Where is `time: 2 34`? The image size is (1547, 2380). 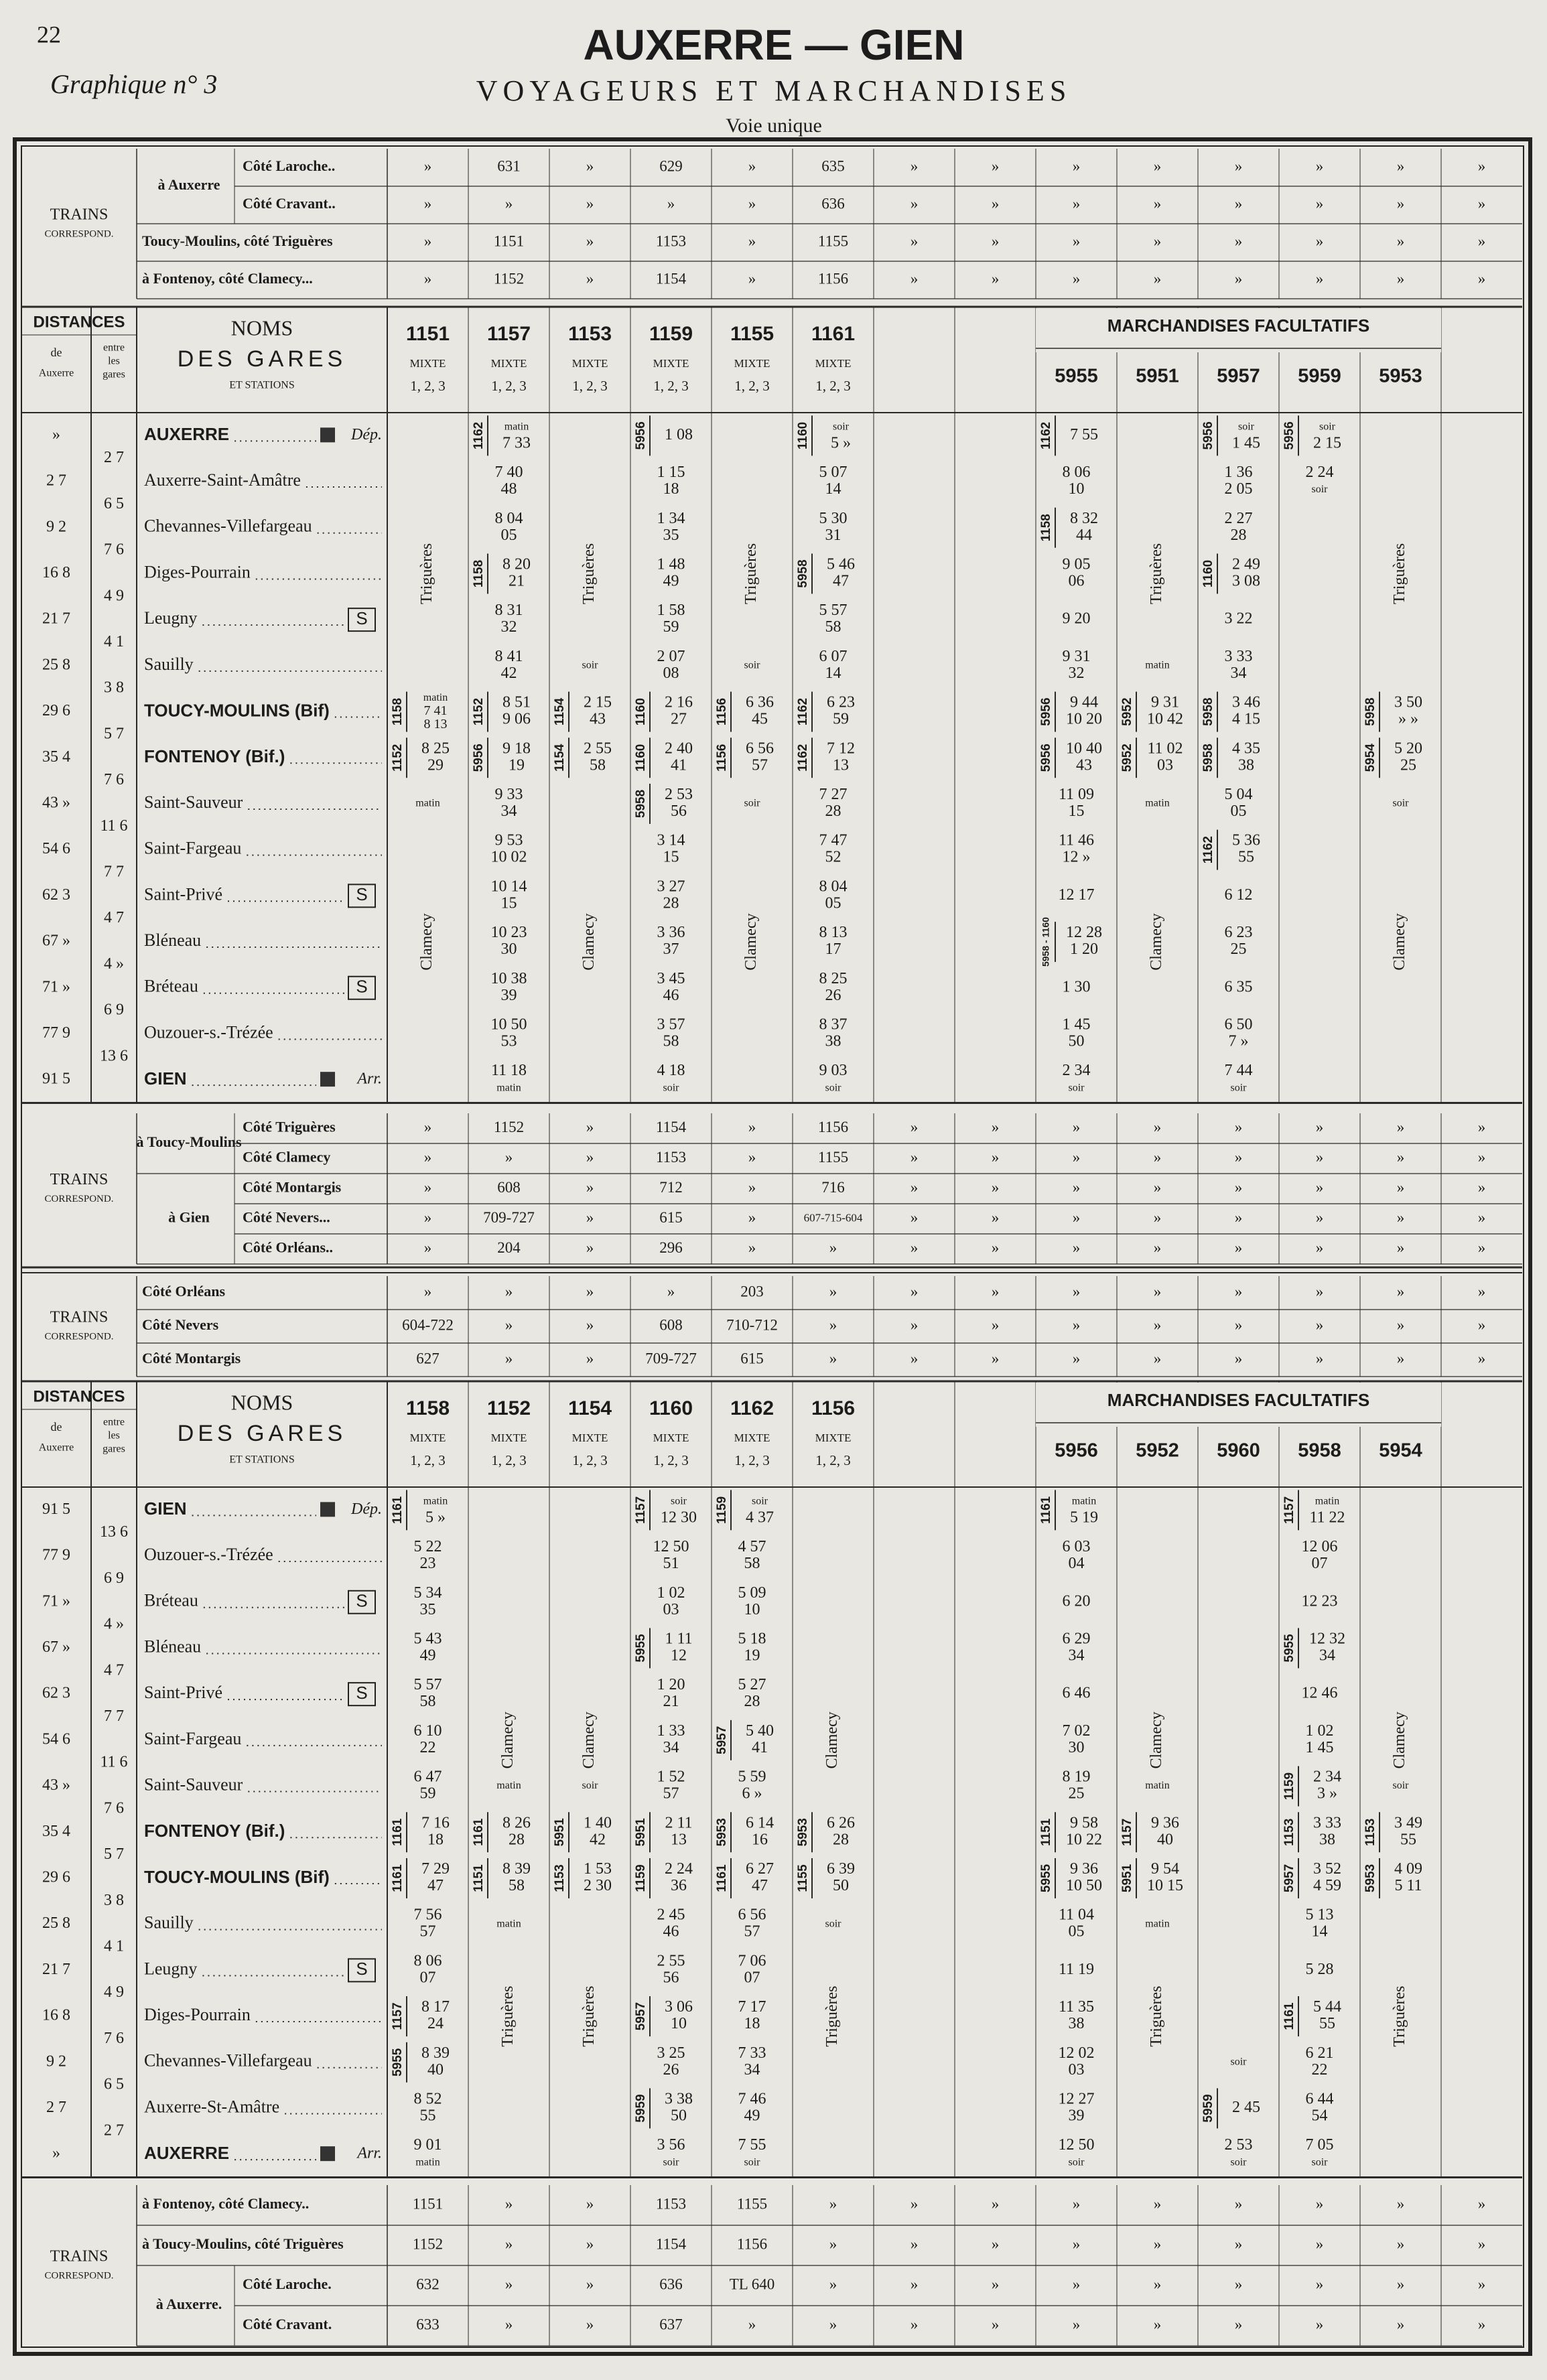
time: 2 34 is located at coordinates (1077, 1071).